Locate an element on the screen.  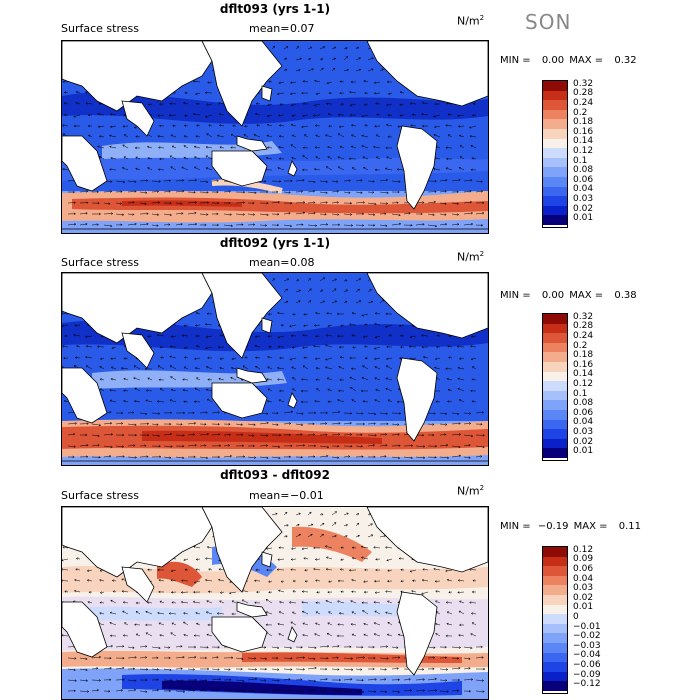
panel-1-min-label: MIN = is located at coordinates (515, 60).